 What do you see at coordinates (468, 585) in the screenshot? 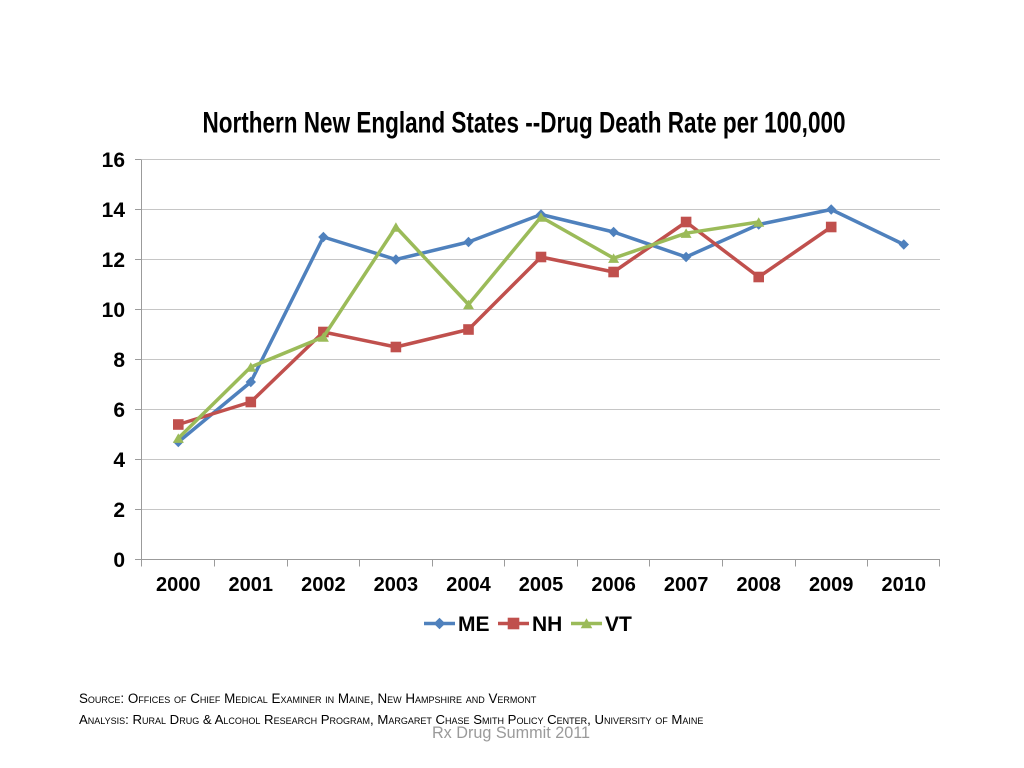
I see `svg-text: 2004` at bounding box center [468, 585].